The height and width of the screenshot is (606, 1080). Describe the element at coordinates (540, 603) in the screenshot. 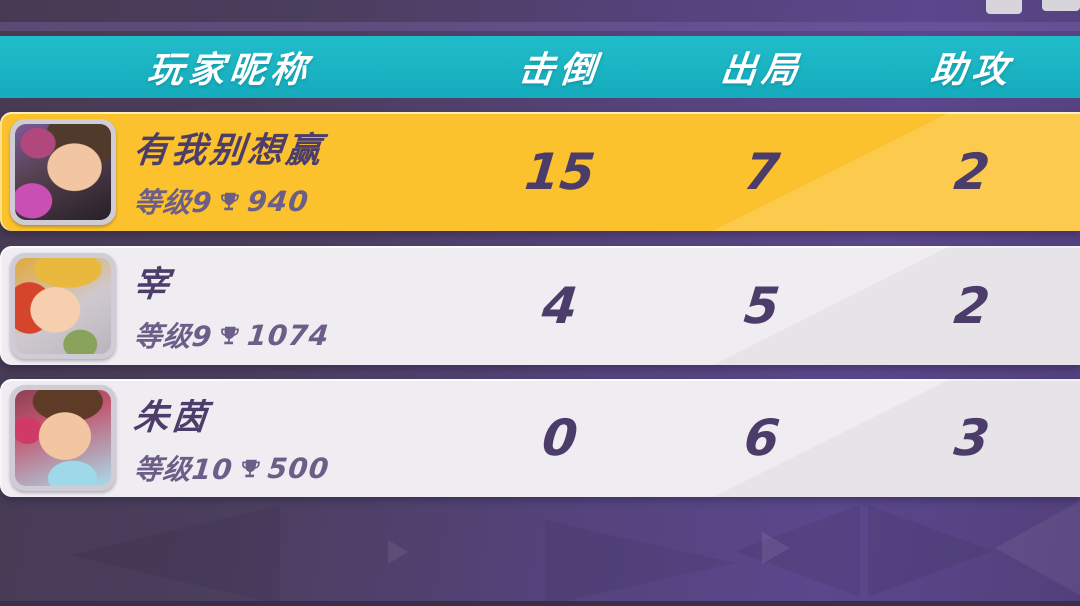

I see `bottom-edge-strip` at that location.